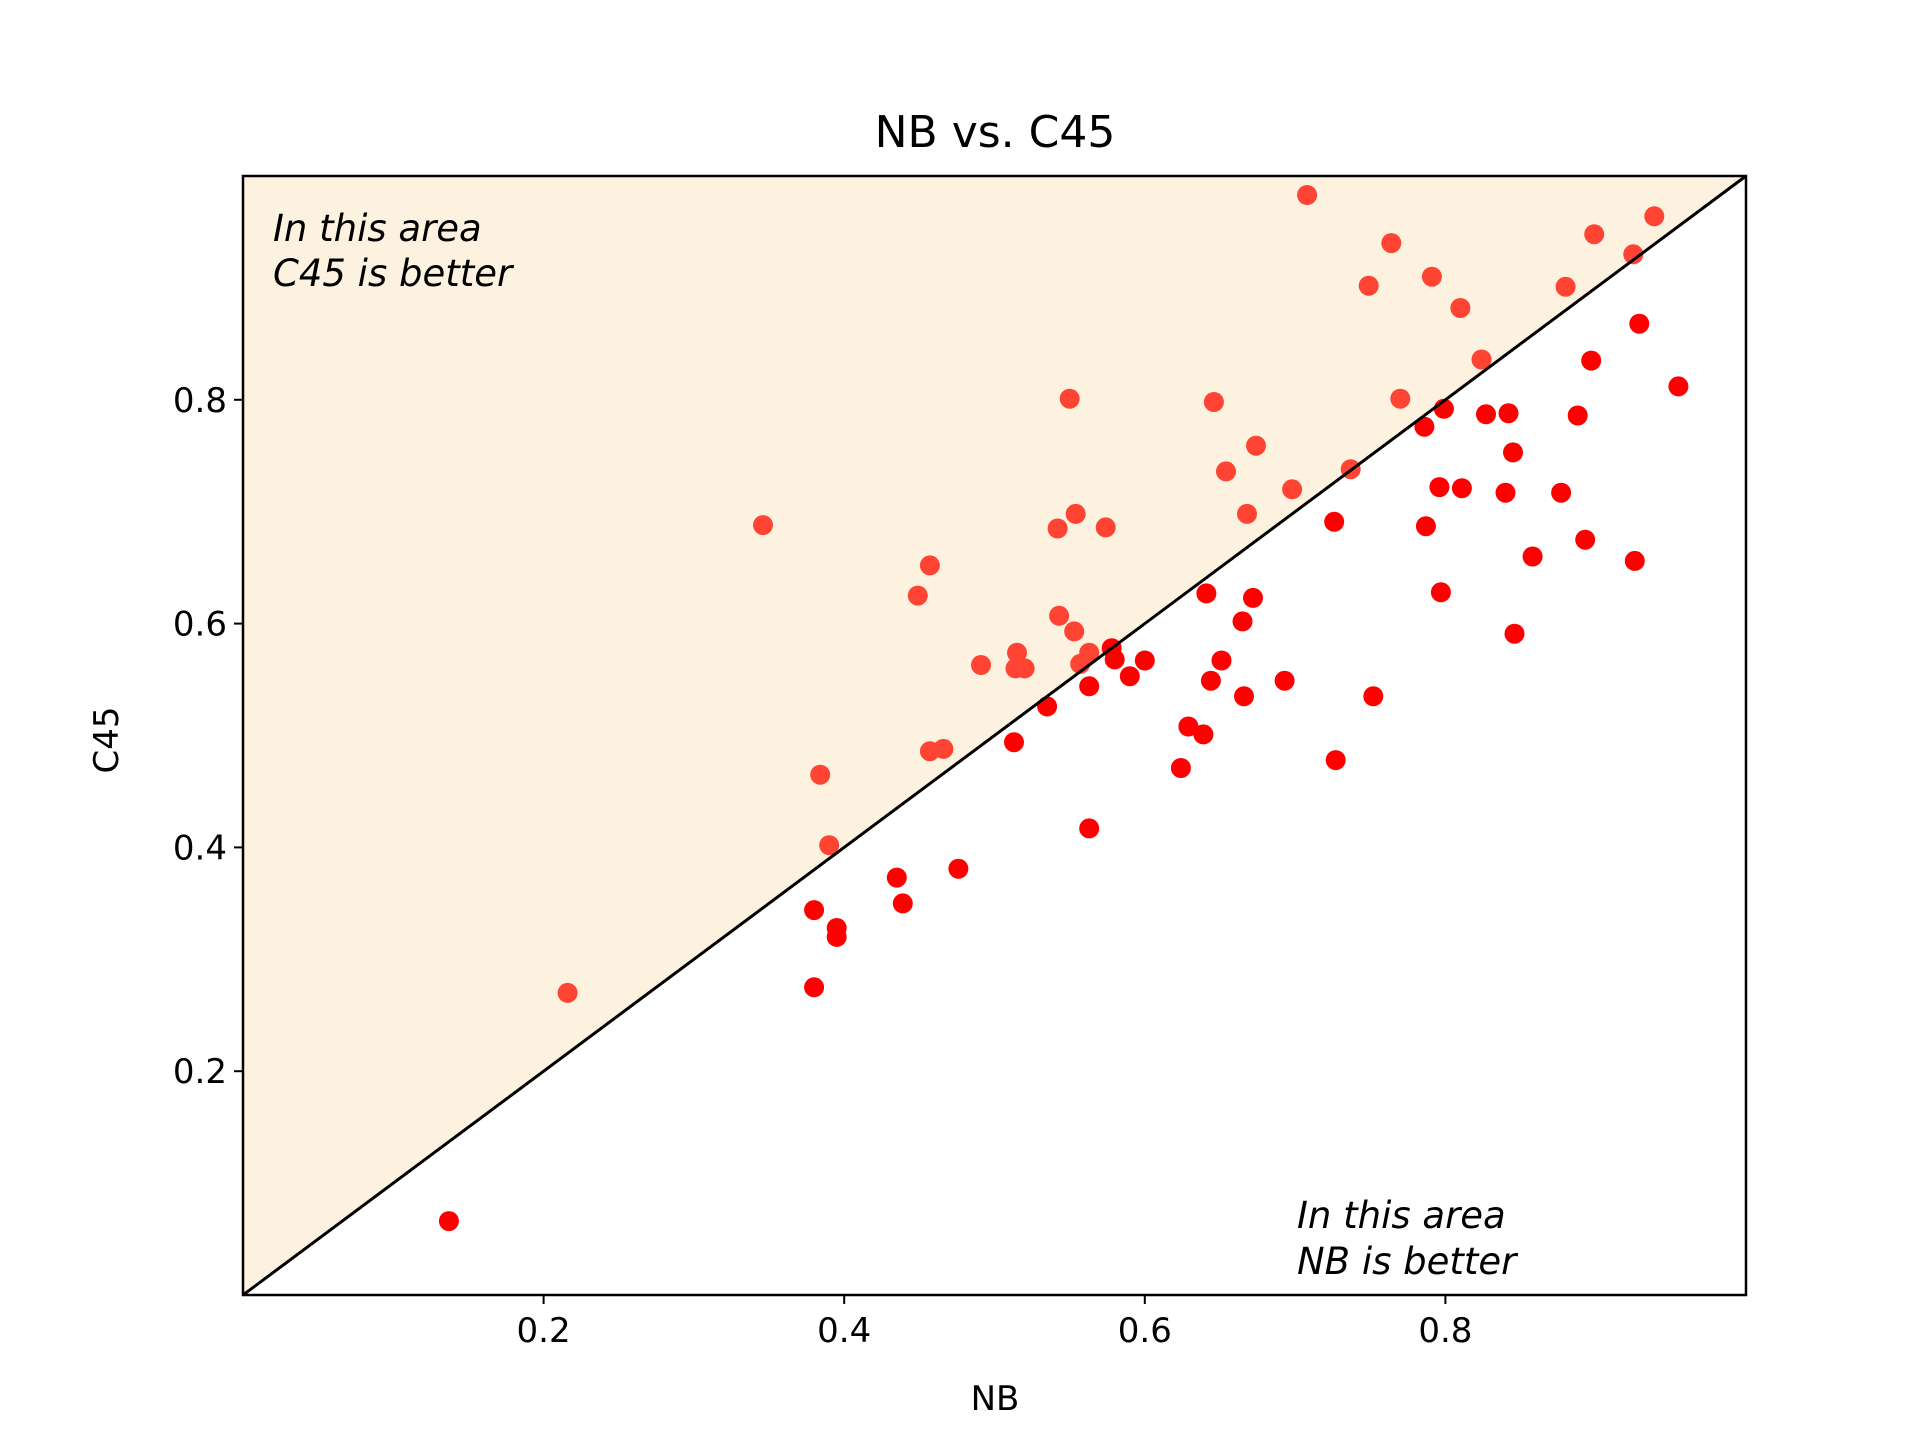 This screenshot has height=1440, width=1920. Describe the element at coordinates (200, 1072) in the screenshot. I see `y-tick-label: 0.2` at that location.